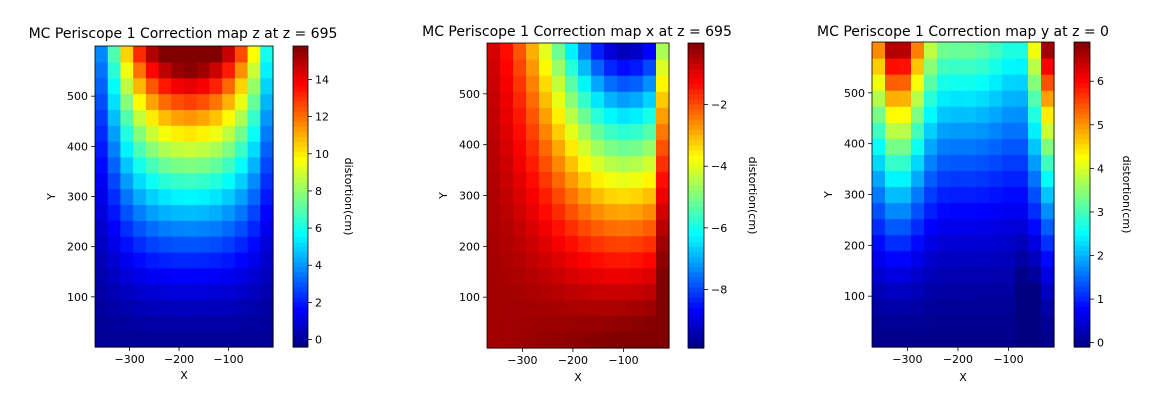 The height and width of the screenshot is (405, 1150). Describe the element at coordinates (522, 360) in the screenshot. I see `x-tick-label: −300` at that location.